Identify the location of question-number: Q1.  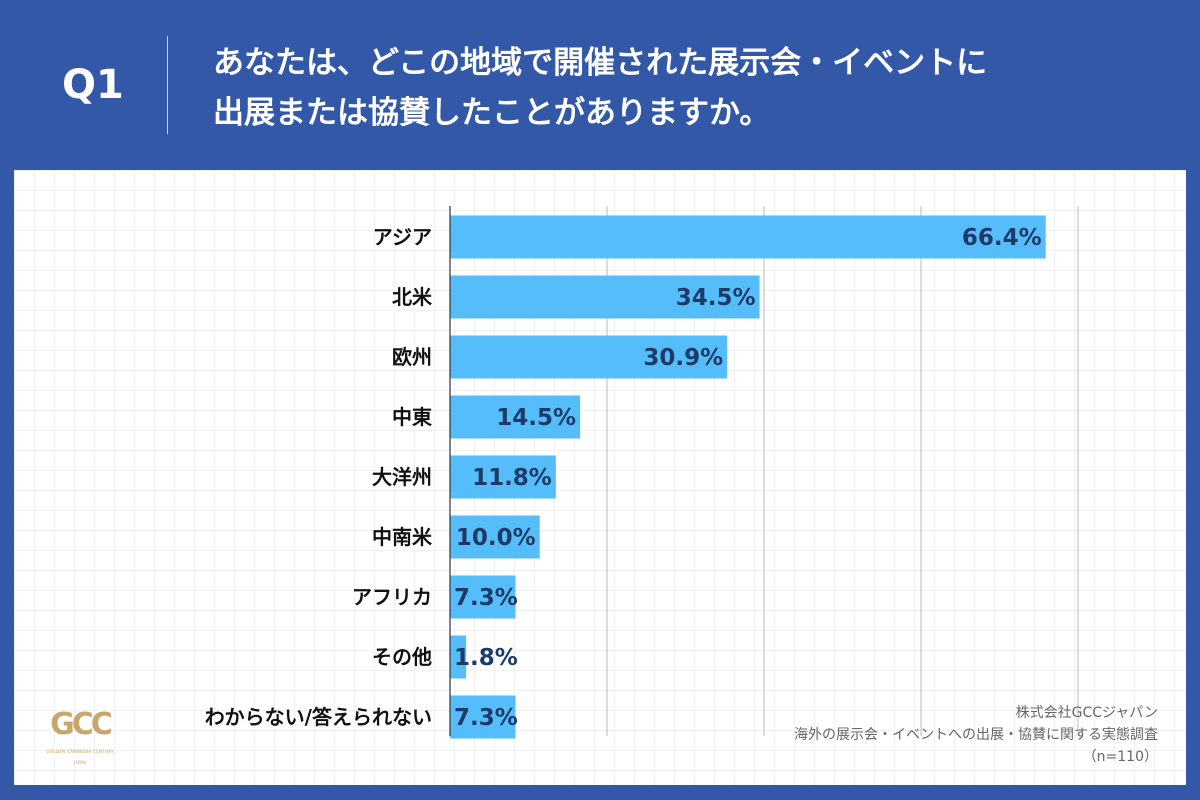
(93, 85).